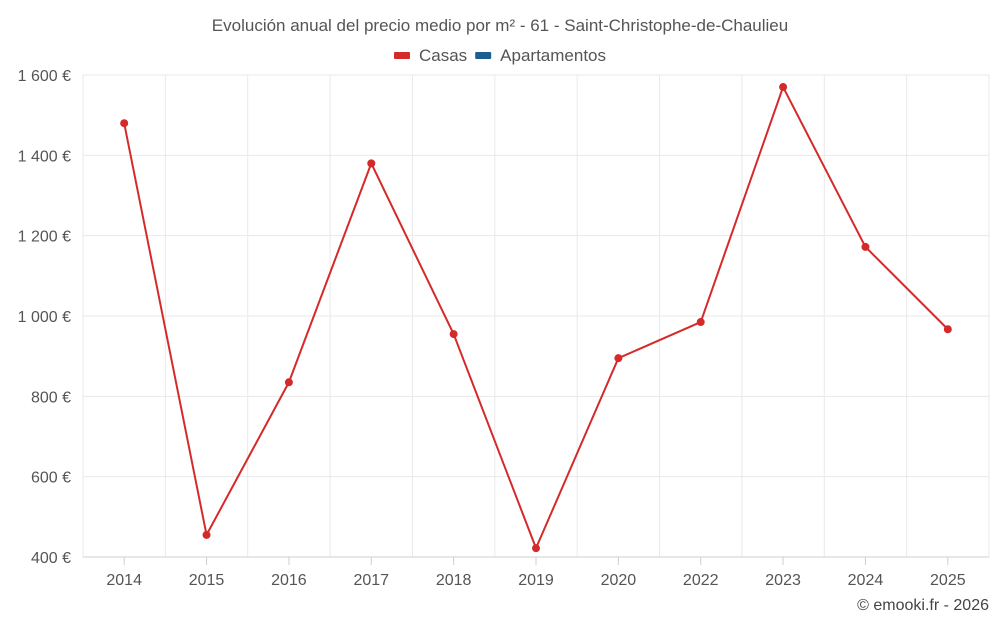  I want to click on legend-item-apartamentos: Apartamentos, so click(540, 55).